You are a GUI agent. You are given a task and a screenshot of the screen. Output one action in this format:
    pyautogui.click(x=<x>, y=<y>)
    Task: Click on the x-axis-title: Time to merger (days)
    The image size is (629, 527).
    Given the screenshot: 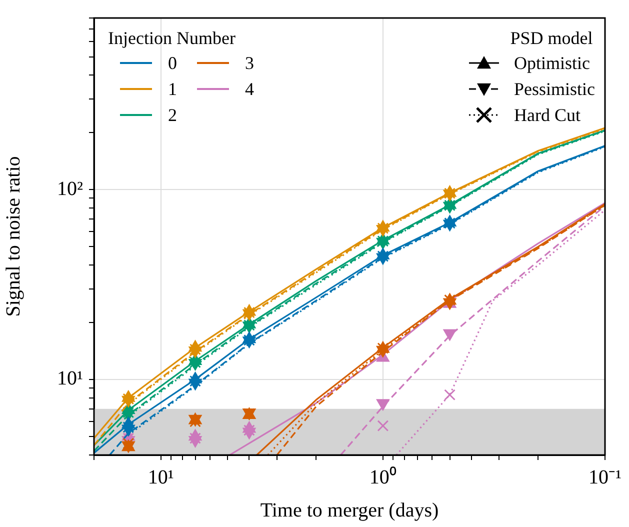 What is the action you would take?
    pyautogui.click(x=349, y=510)
    